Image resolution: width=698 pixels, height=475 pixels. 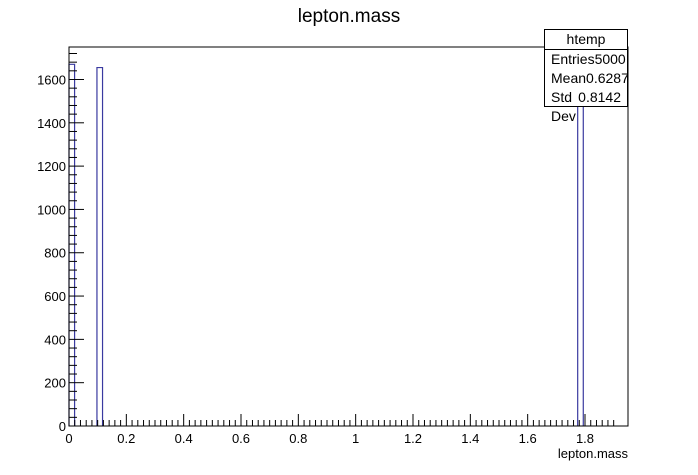 I want to click on y-axis: 0 200 400 600 800 1000 1200 1400 1600, so click(x=60, y=243).